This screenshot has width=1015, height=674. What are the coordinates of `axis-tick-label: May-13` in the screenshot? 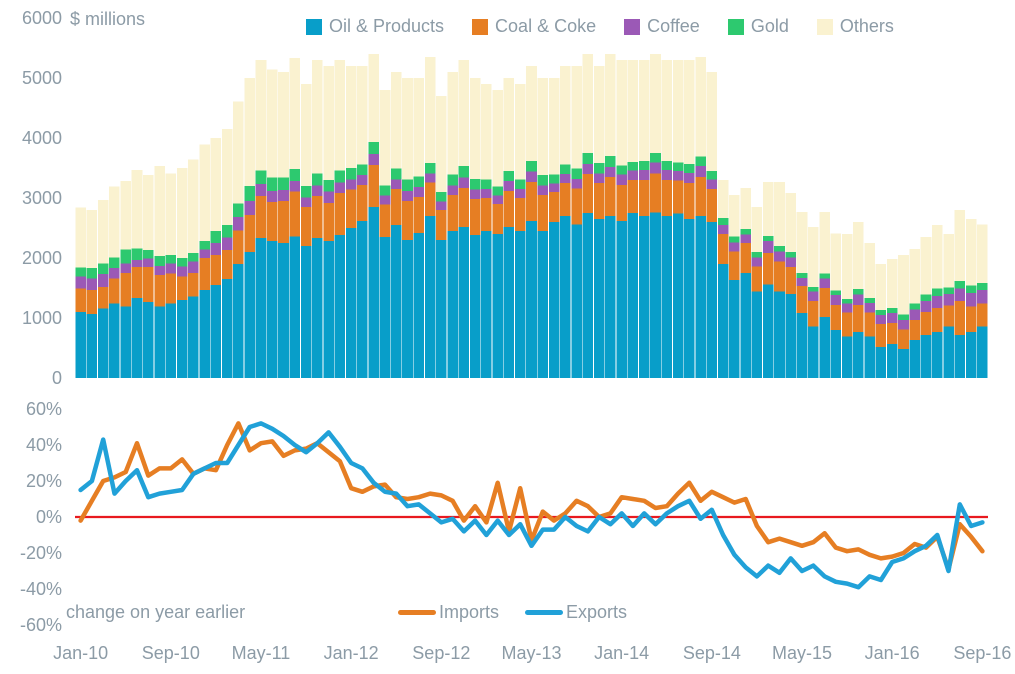 It's located at (531, 653).